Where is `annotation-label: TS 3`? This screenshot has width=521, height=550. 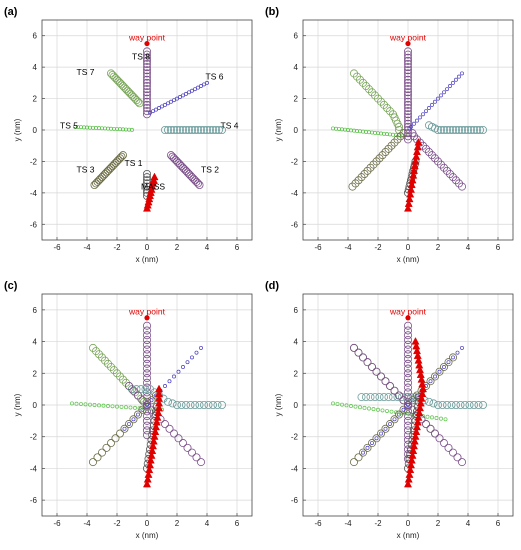 annotation-label: TS 3 is located at coordinates (86, 169).